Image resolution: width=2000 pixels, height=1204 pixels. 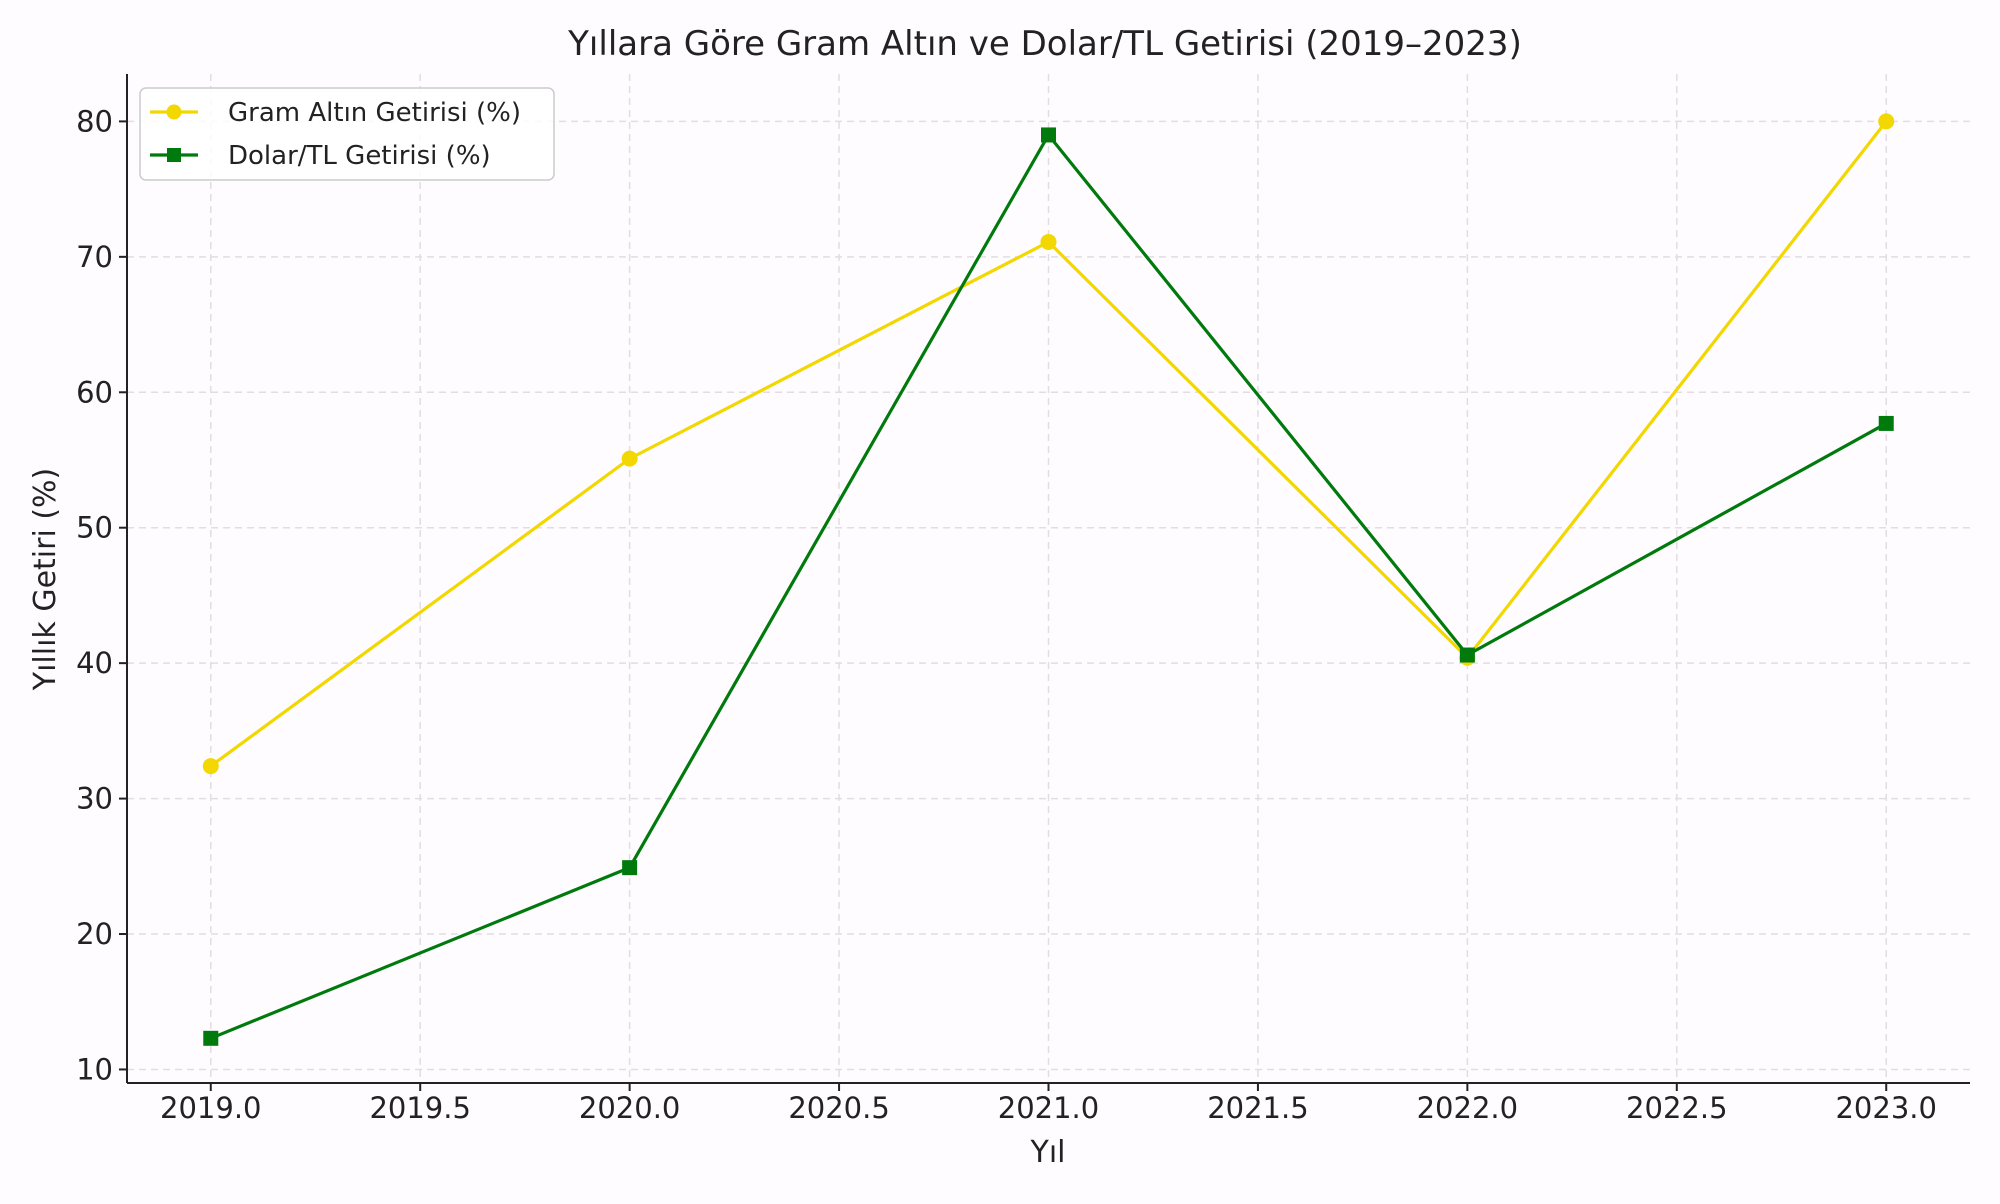 What do you see at coordinates (94, 1069) in the screenshot?
I see `y-tick-label: 10` at bounding box center [94, 1069].